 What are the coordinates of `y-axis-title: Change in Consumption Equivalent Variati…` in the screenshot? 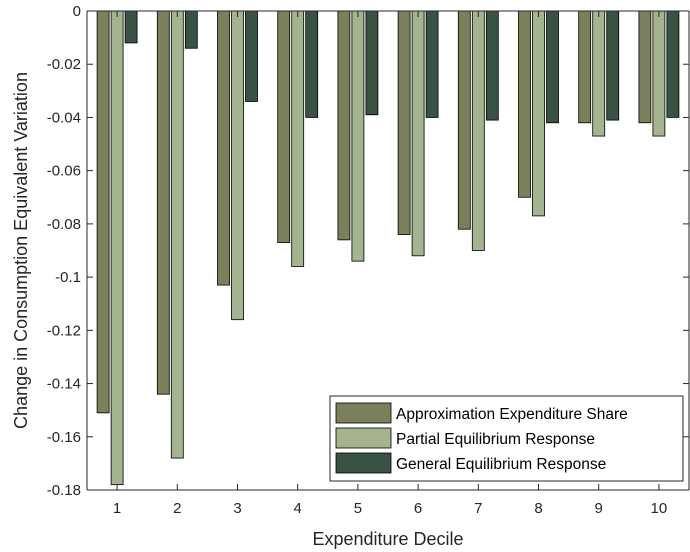 It's located at (21, 250).